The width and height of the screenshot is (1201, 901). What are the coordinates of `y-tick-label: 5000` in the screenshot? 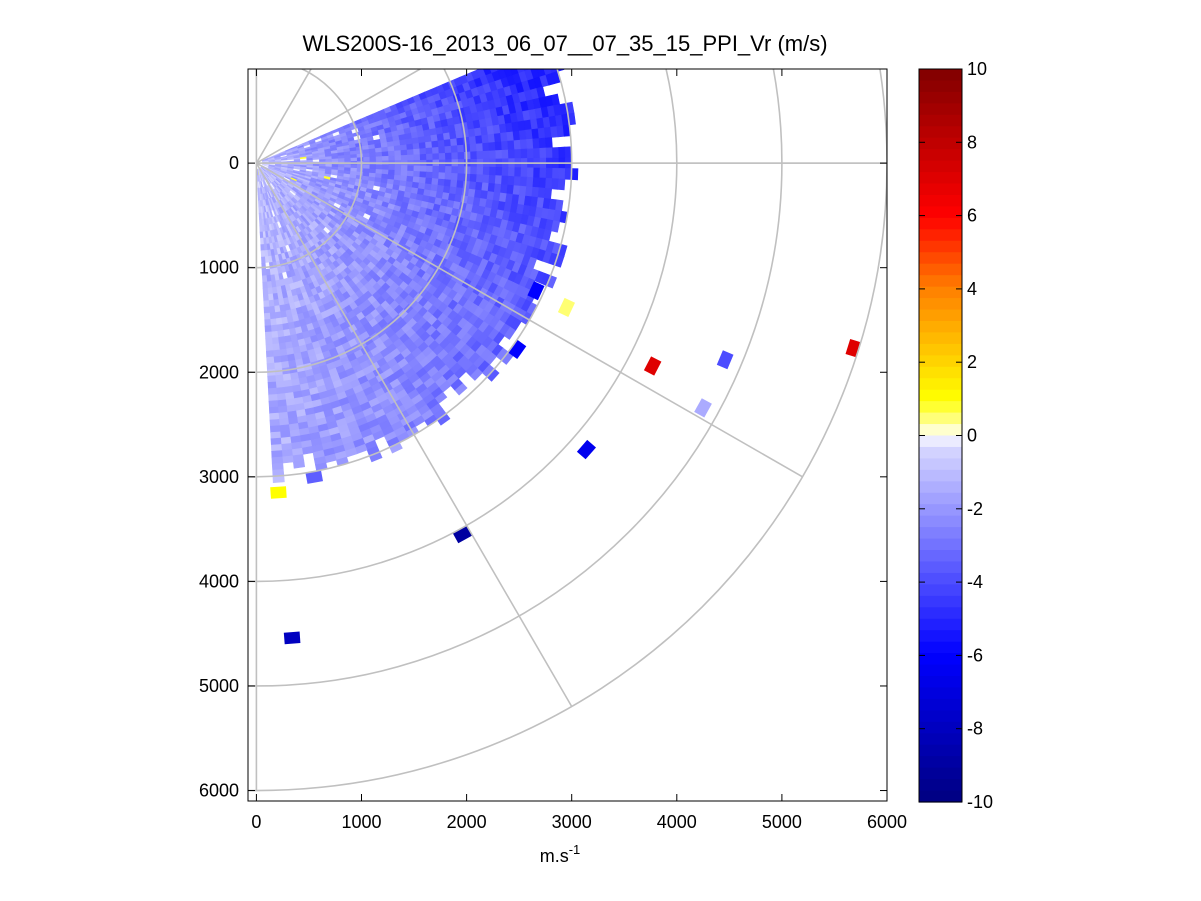 It's located at (219, 686).